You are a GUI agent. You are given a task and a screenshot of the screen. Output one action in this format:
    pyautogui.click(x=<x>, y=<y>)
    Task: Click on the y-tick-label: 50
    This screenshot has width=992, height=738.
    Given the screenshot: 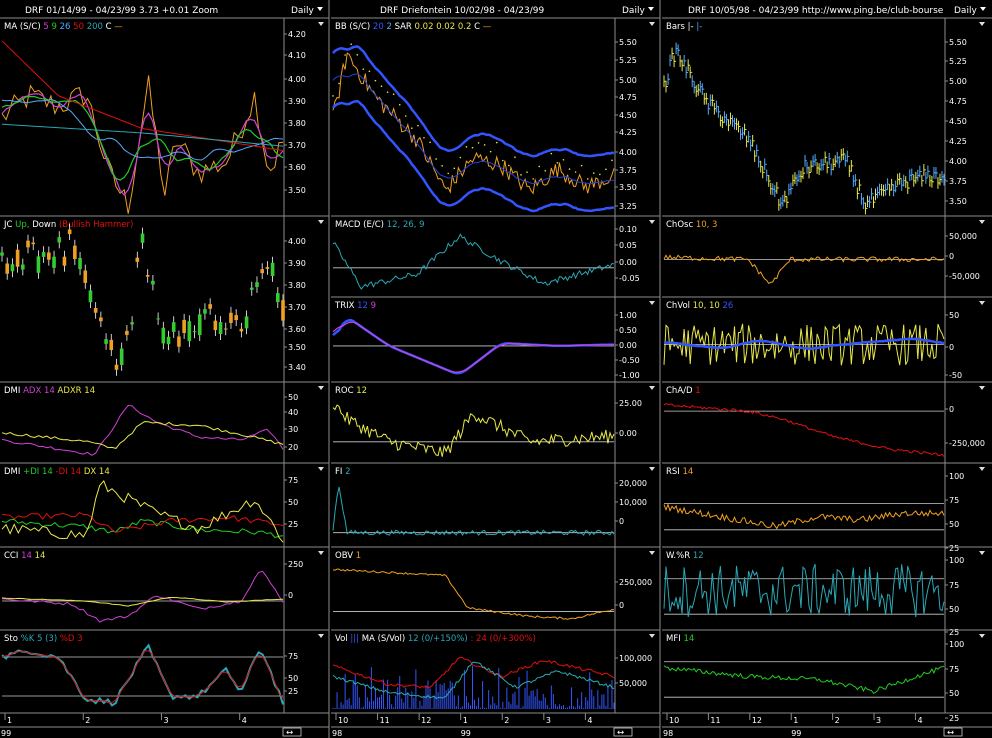 What is the action you would take?
    pyautogui.click(x=954, y=609)
    